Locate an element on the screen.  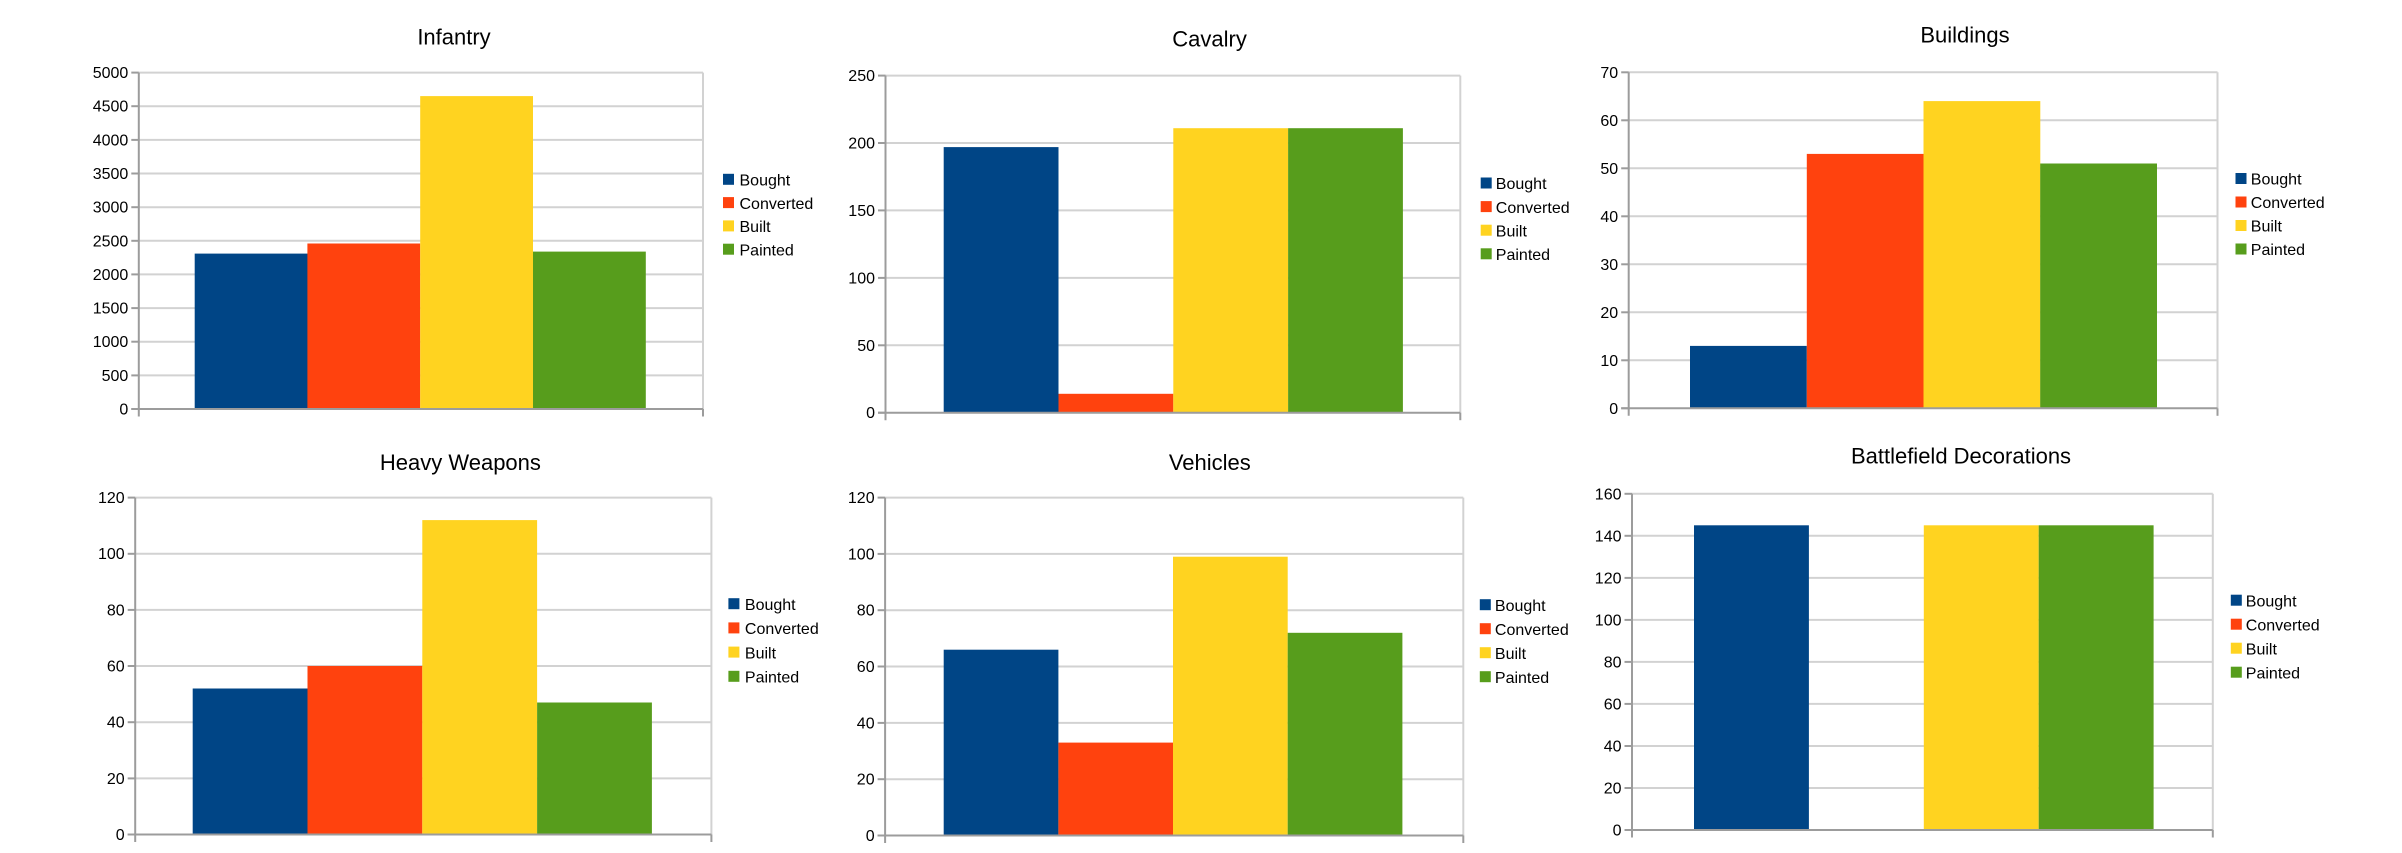
svg-text: 1000 is located at coordinates (111, 342).